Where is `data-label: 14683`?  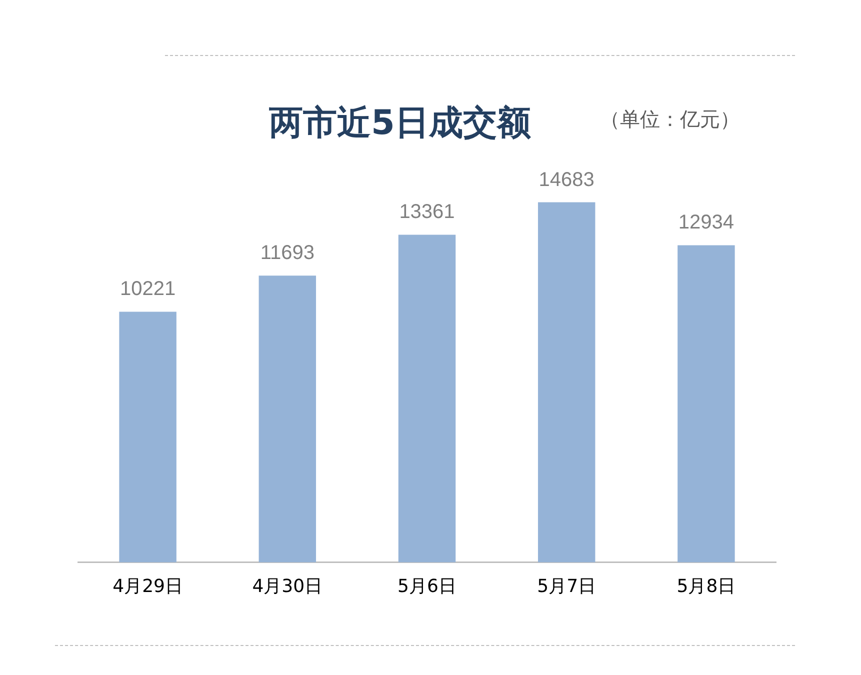
data-label: 14683 is located at coordinates (566, 179).